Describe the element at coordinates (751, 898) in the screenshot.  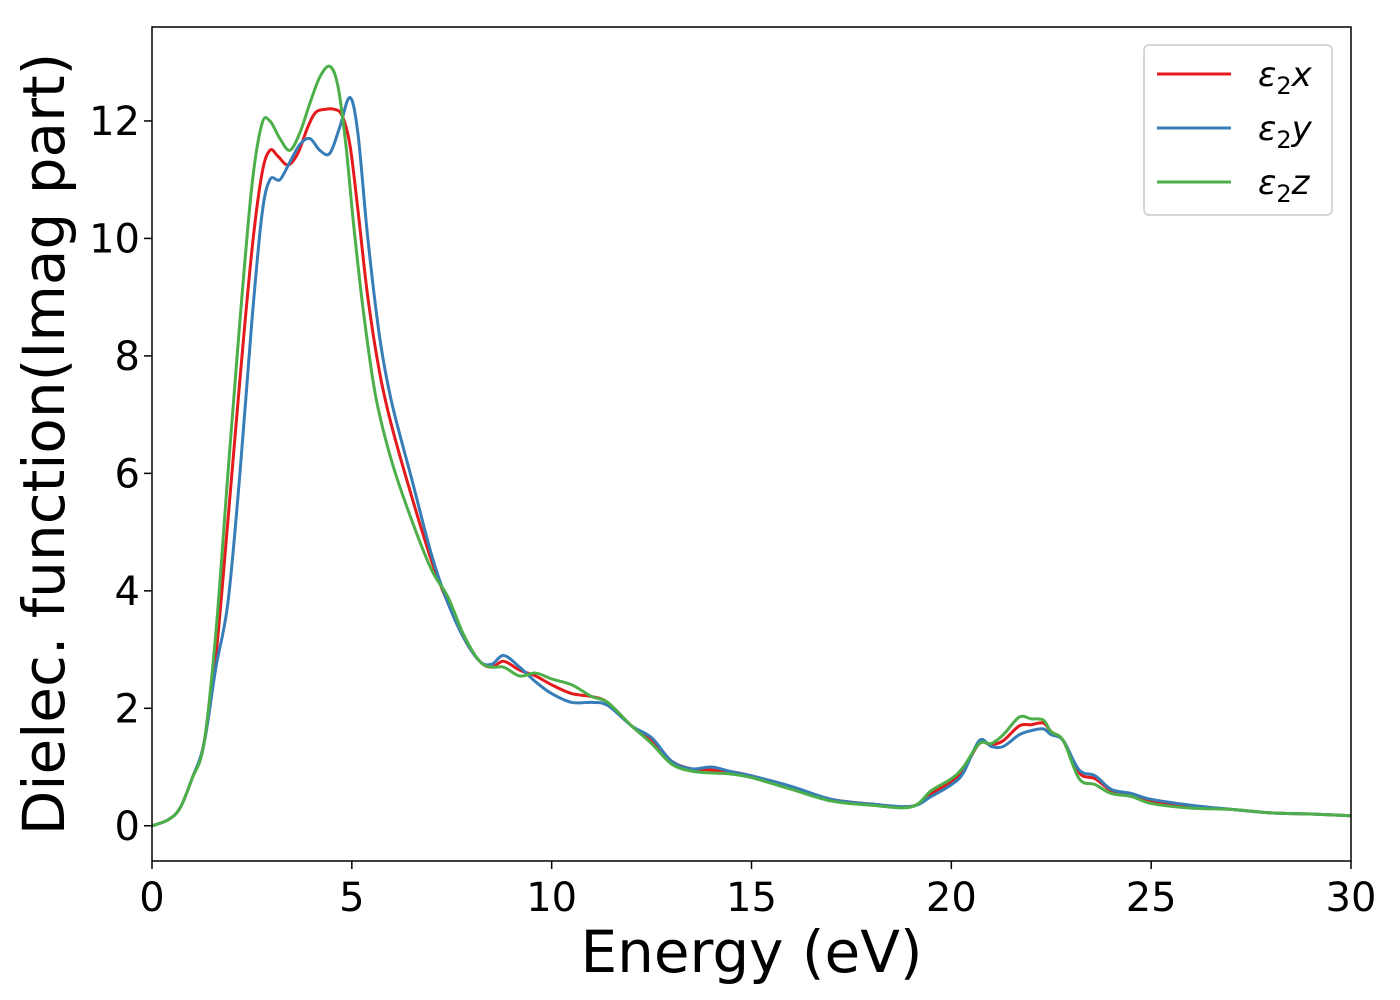
I see `x-tick-label: 15` at that location.